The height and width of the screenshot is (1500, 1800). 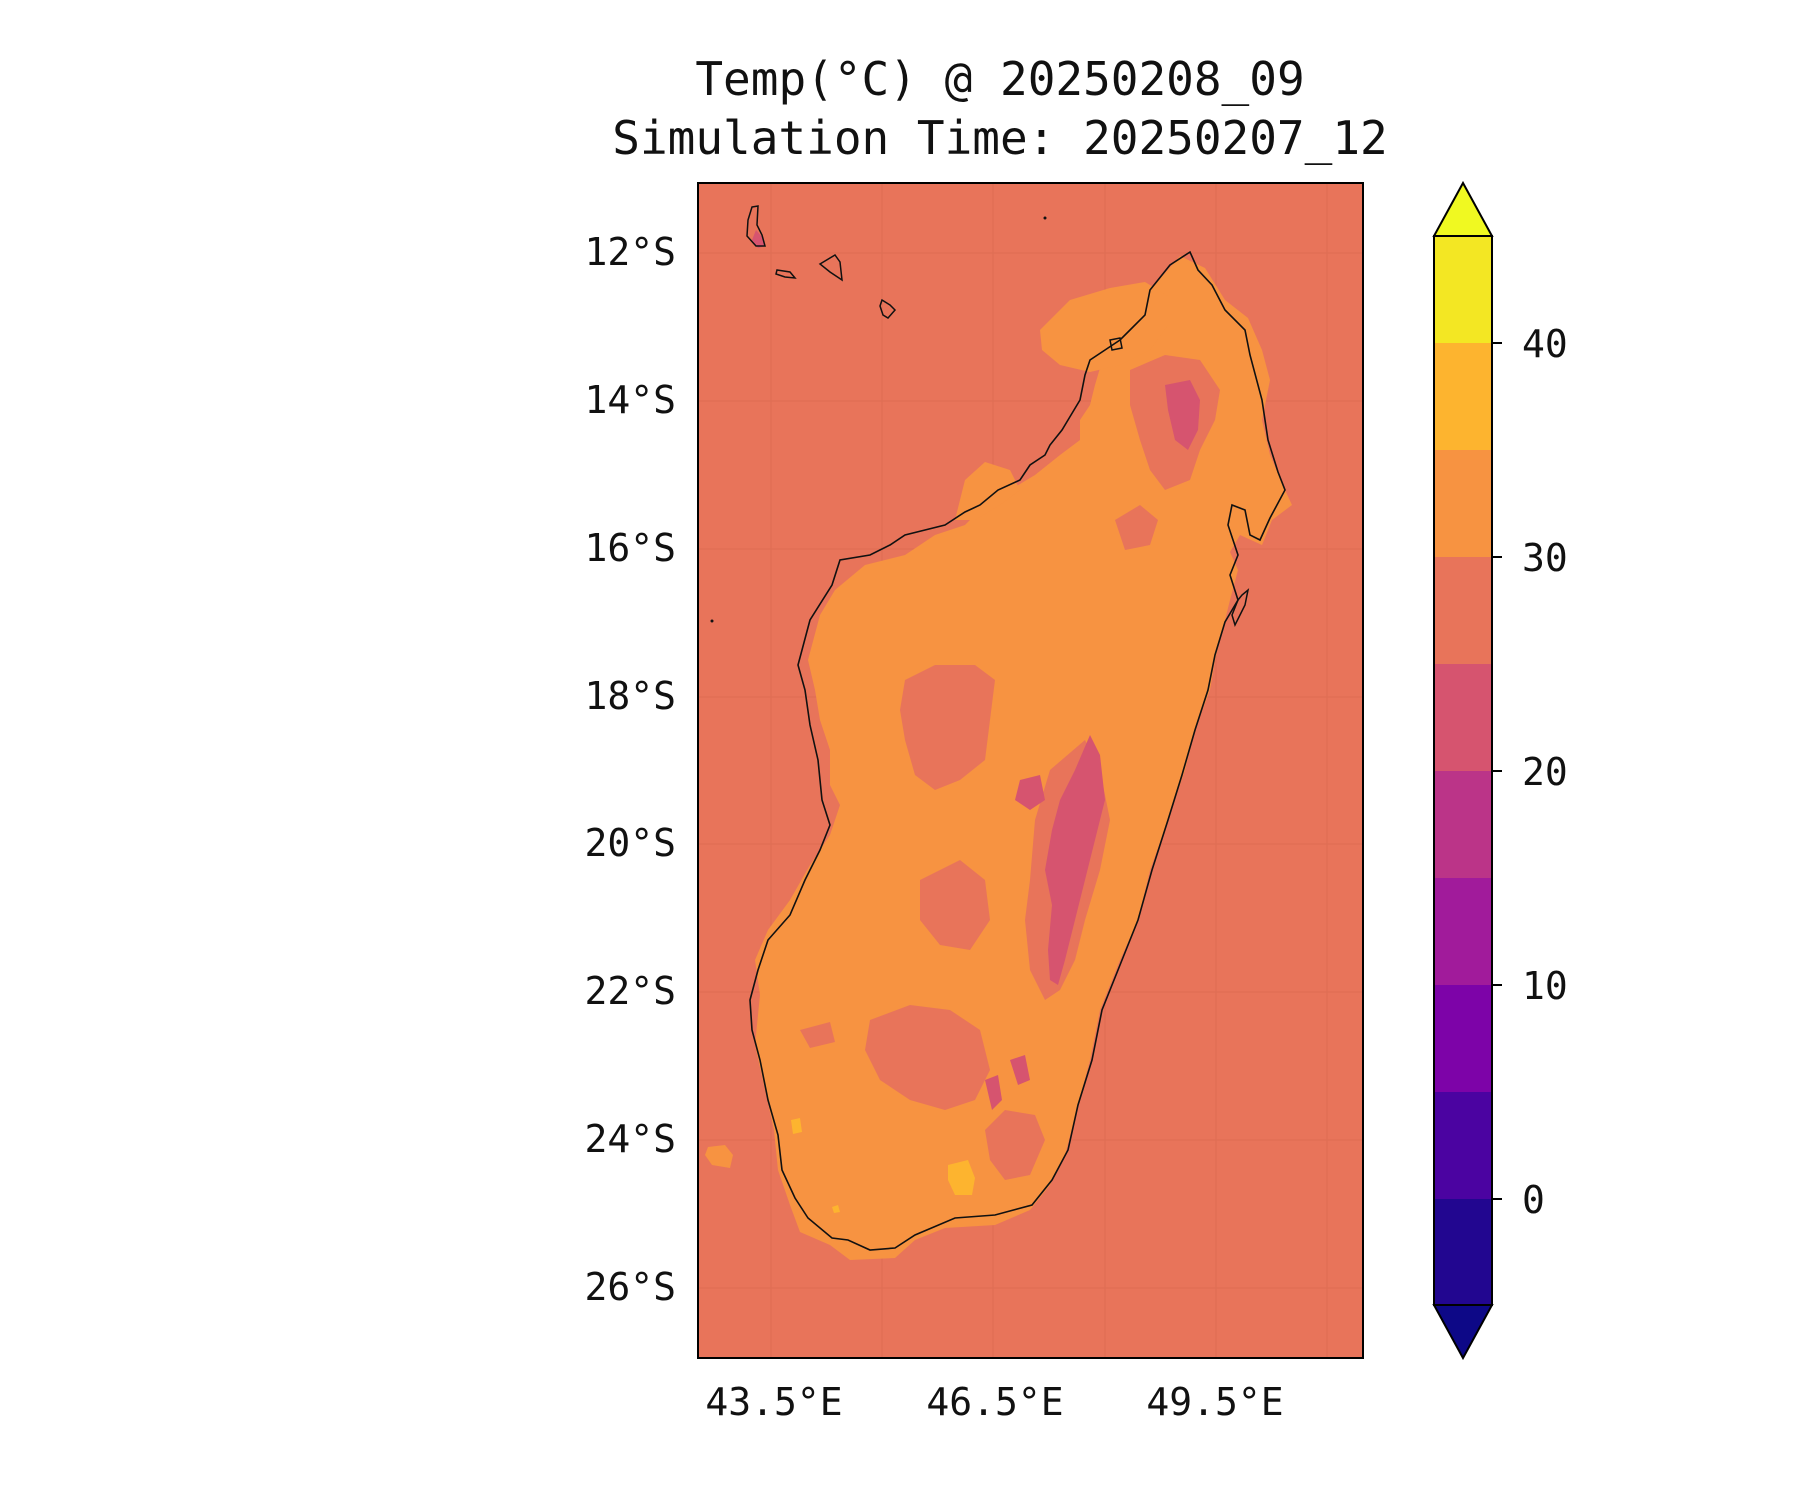 I want to click on lat-tick-26s: 26°S, so click(x=630, y=1287).